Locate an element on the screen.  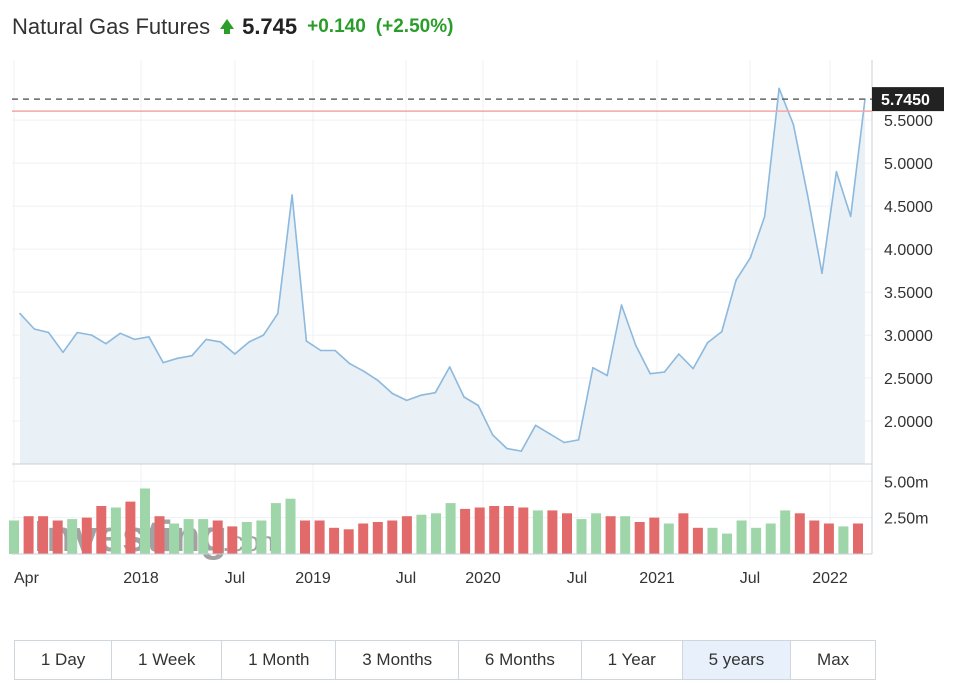
range-button-5-years: 5 years is located at coordinates (737, 660).